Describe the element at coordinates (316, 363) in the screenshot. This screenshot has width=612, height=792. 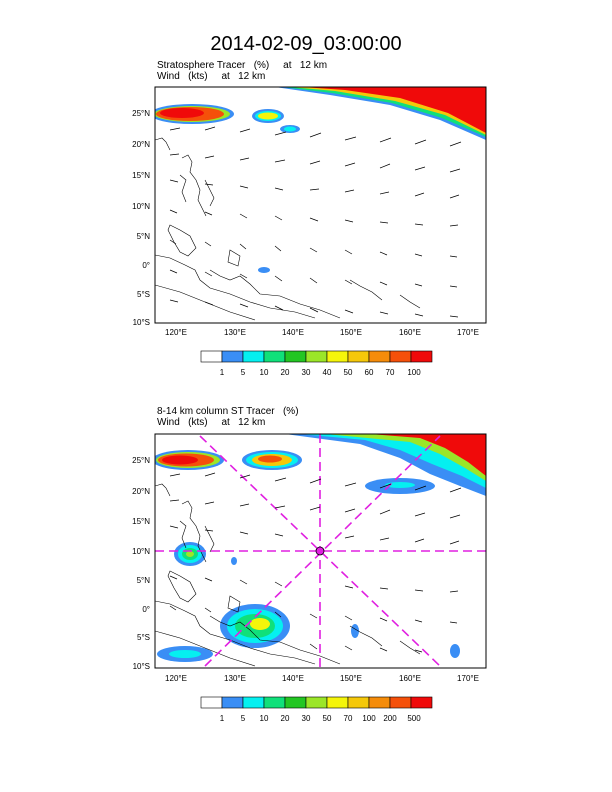
I see `colorbar-1: 1 5 10 20 30 40 50 60 70 100` at that location.